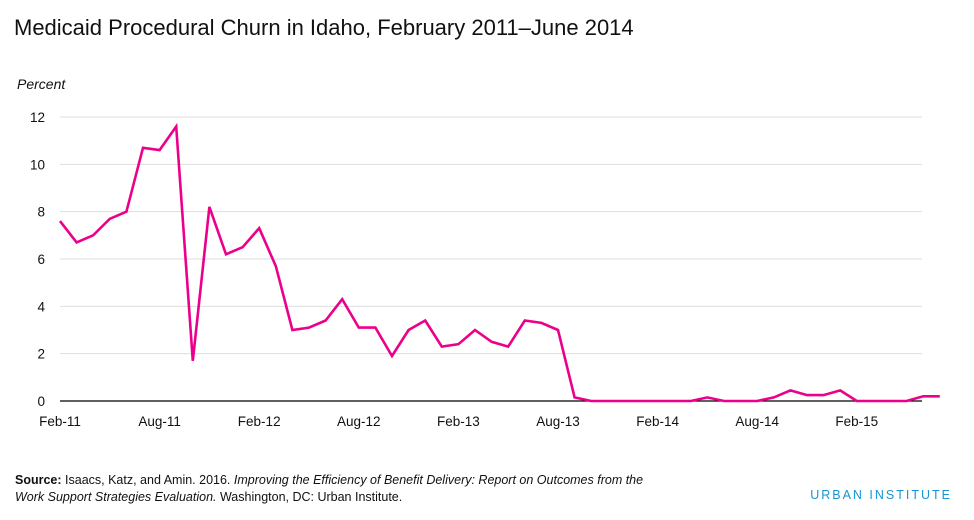 The width and height of the screenshot is (974, 520). What do you see at coordinates (41, 306) in the screenshot?
I see `y-tick-label: 4` at bounding box center [41, 306].